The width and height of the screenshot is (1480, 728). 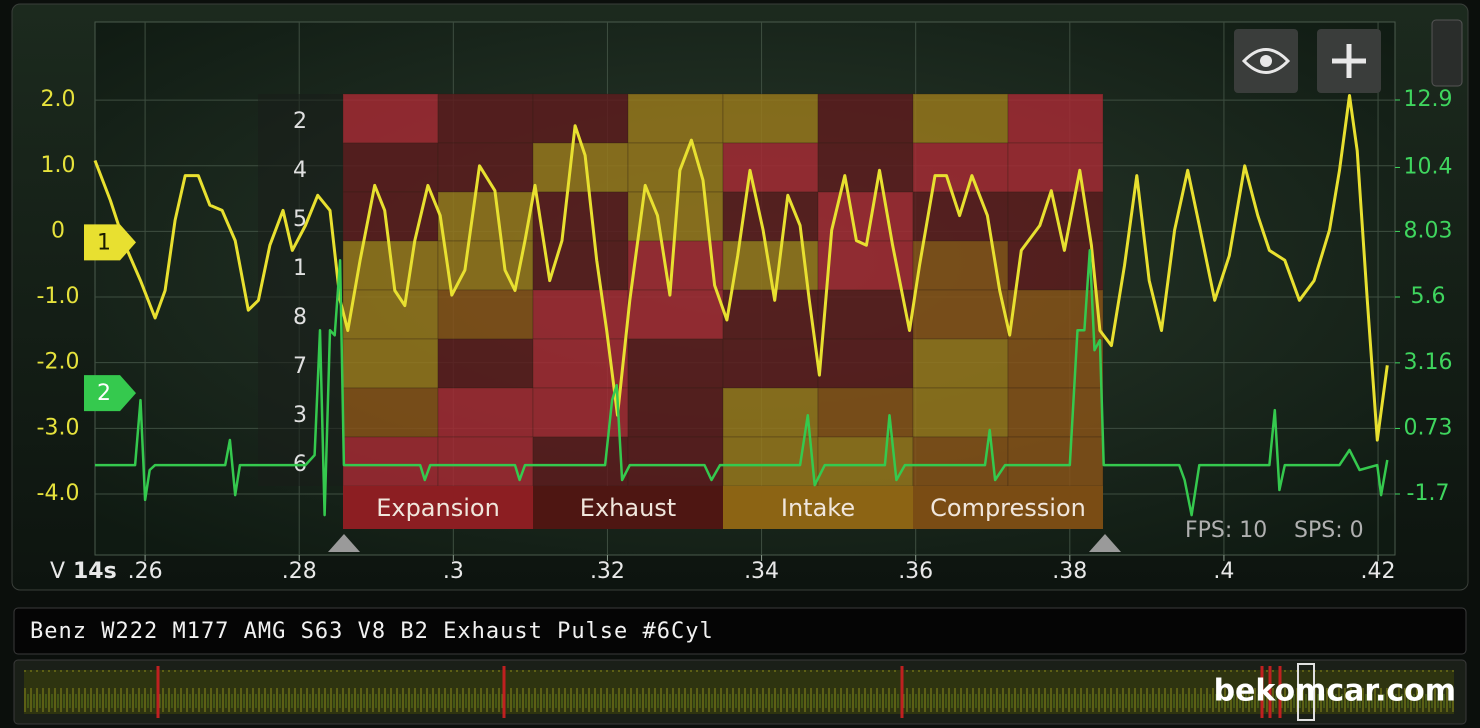 I want to click on cylinder-label: 1, so click(x=300, y=268).